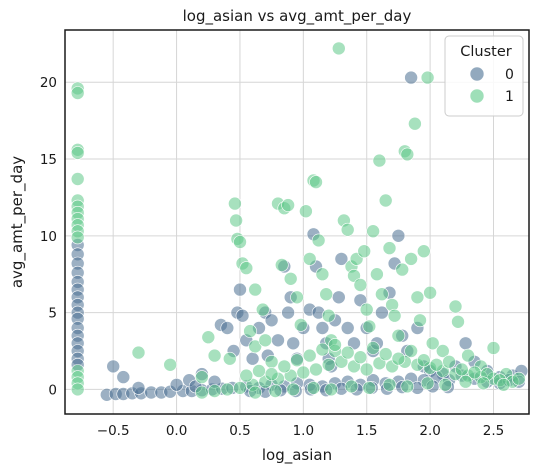  I want to click on y-tick-label: 15, so click(48, 160).